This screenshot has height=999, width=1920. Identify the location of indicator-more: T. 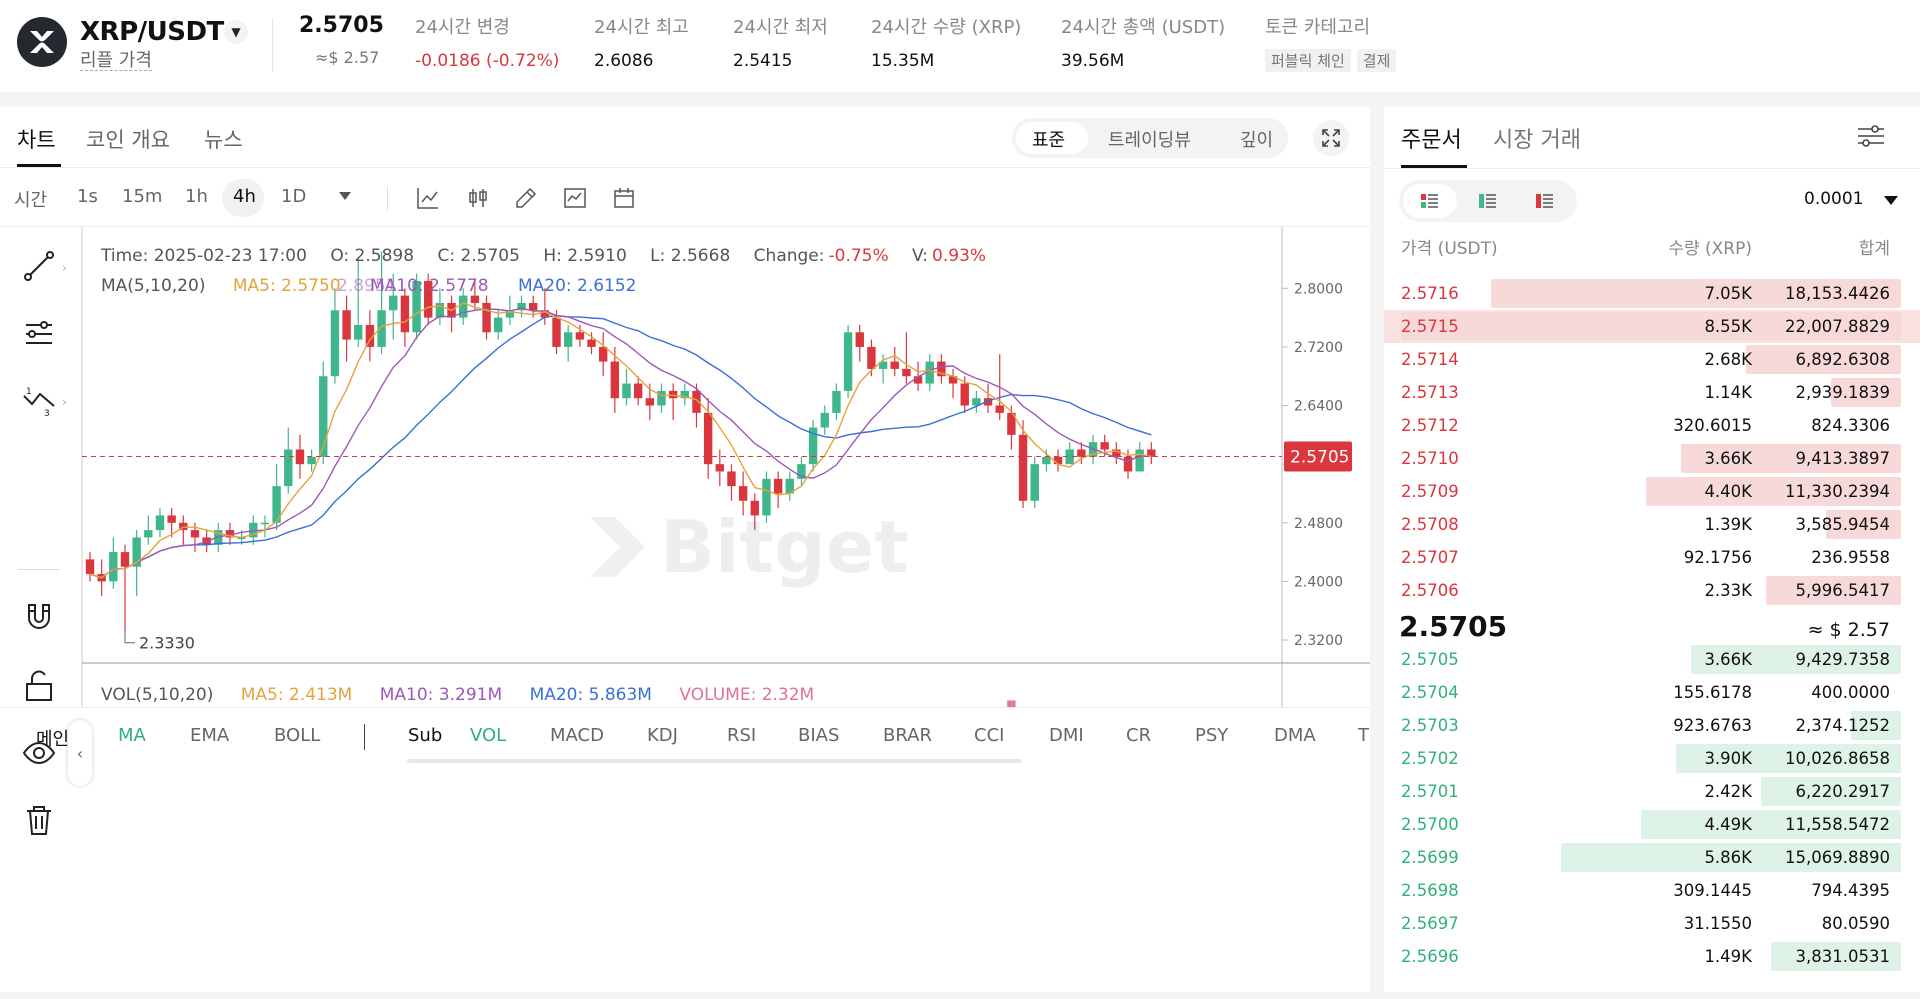
(1363, 735).